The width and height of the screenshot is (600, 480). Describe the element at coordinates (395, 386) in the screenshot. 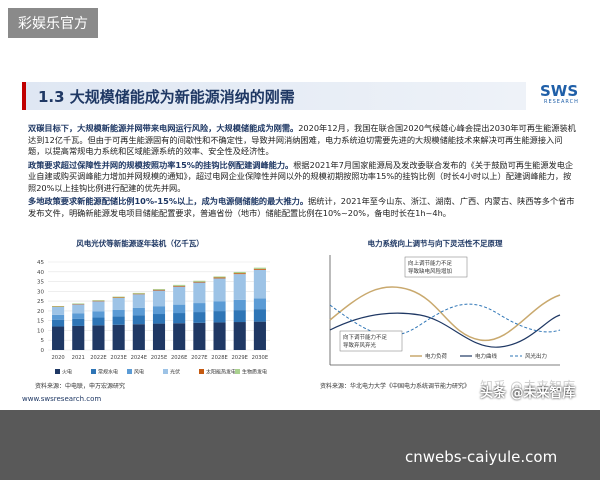

I see `source: 资料来源：华北电力大学《中国电力系统调节能力研究》` at that location.